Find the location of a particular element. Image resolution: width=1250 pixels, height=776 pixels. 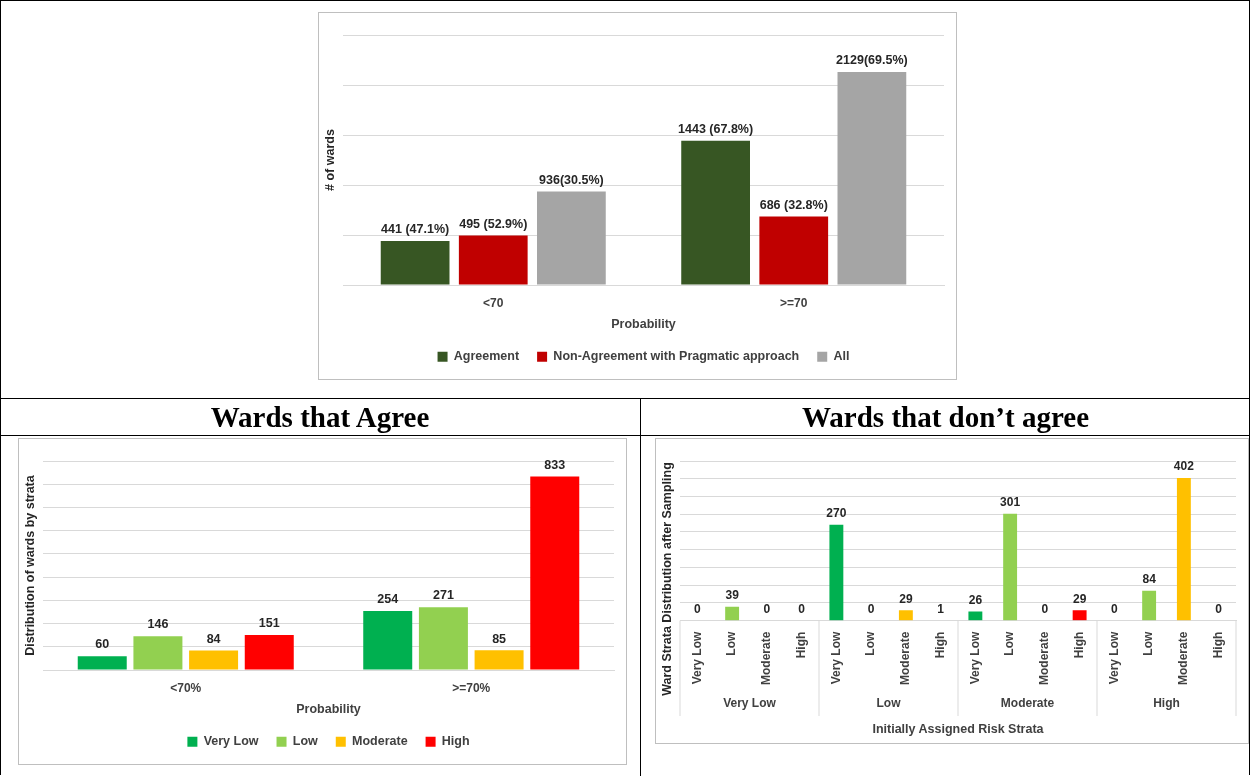

data-label: 2129(69.5%) is located at coordinates (872, 60).